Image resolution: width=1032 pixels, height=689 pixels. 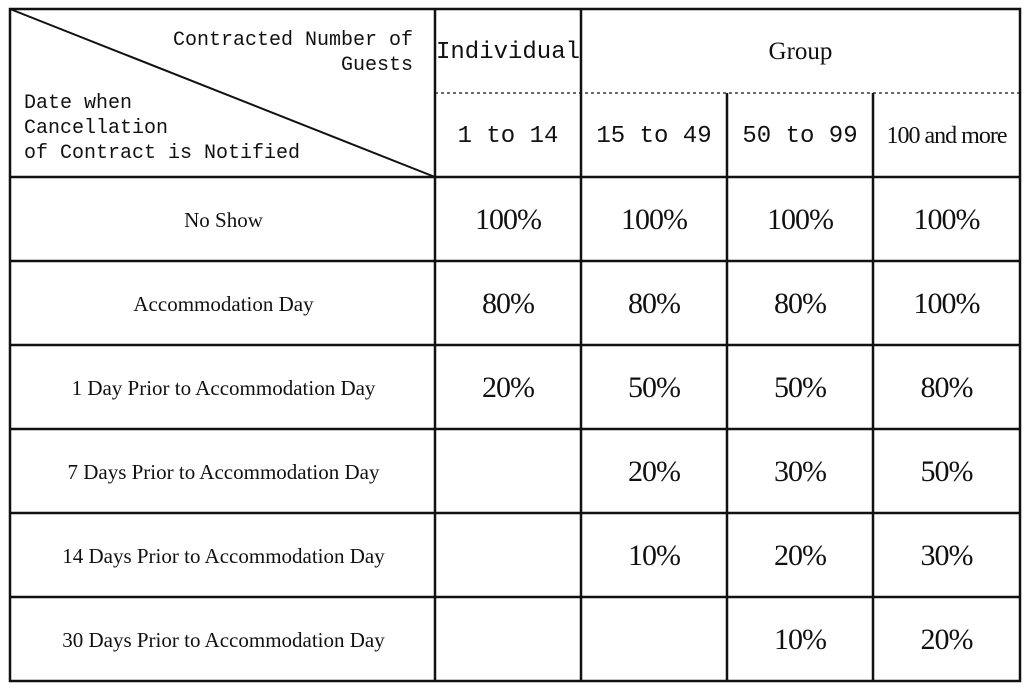 What do you see at coordinates (223, 639) in the screenshot?
I see `row-label-30-days-prior: 30 Days Prior to Accommodation Day` at bounding box center [223, 639].